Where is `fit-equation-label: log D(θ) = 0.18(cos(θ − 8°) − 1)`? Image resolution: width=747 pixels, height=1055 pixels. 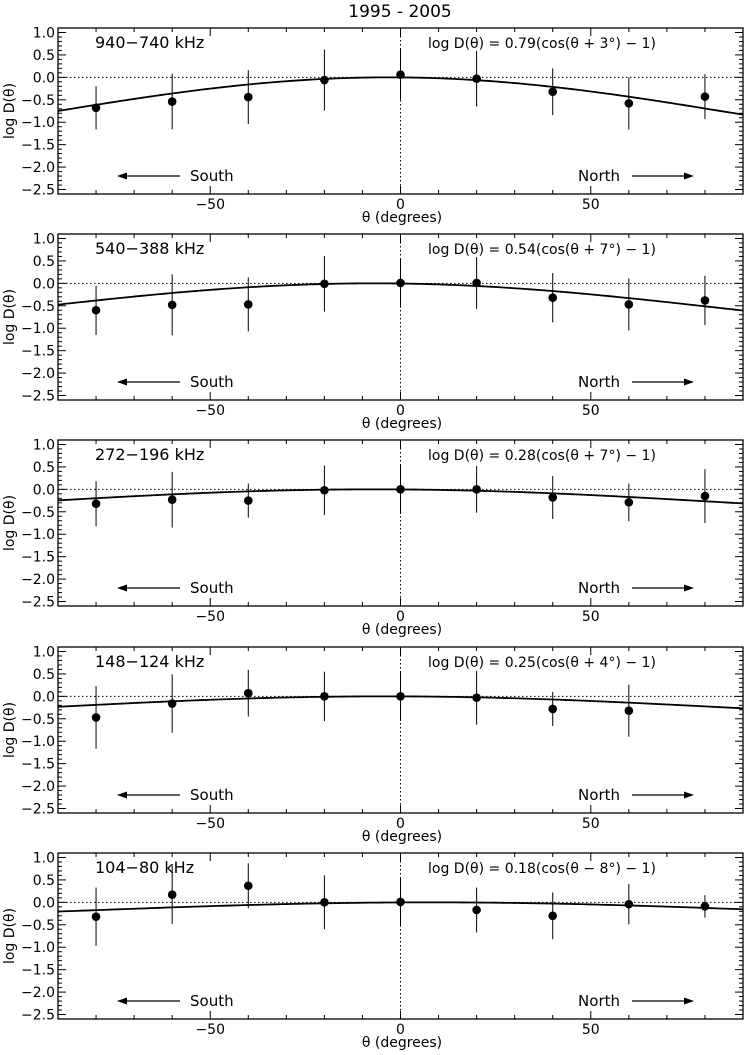 fit-equation-label: log D(θ) = 0.18(cos(θ − 8°) − 1) is located at coordinates (542, 869).